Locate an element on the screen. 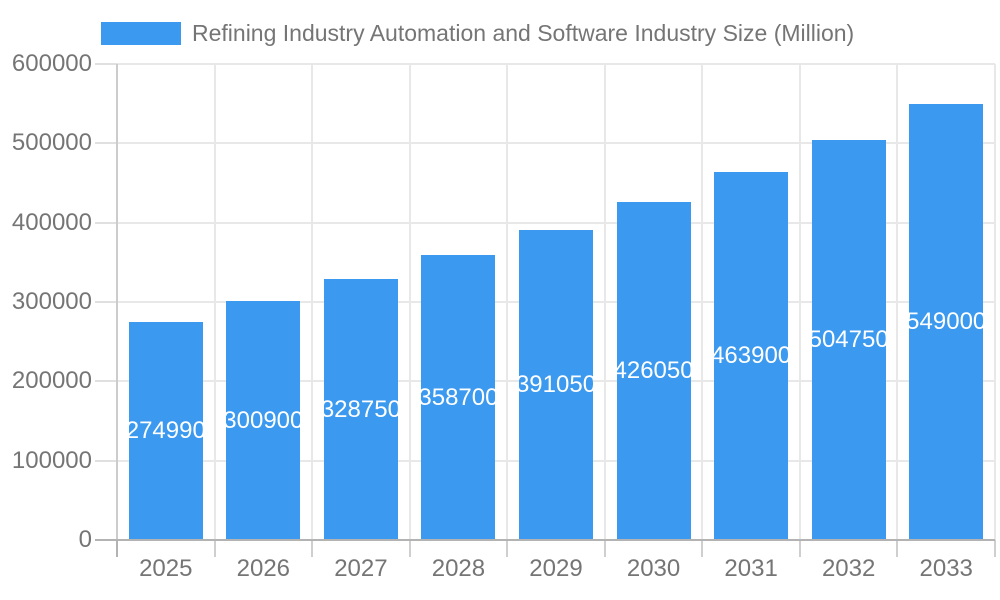 The width and height of the screenshot is (1000, 600). bar-value-label: 426050 is located at coordinates (653, 370).